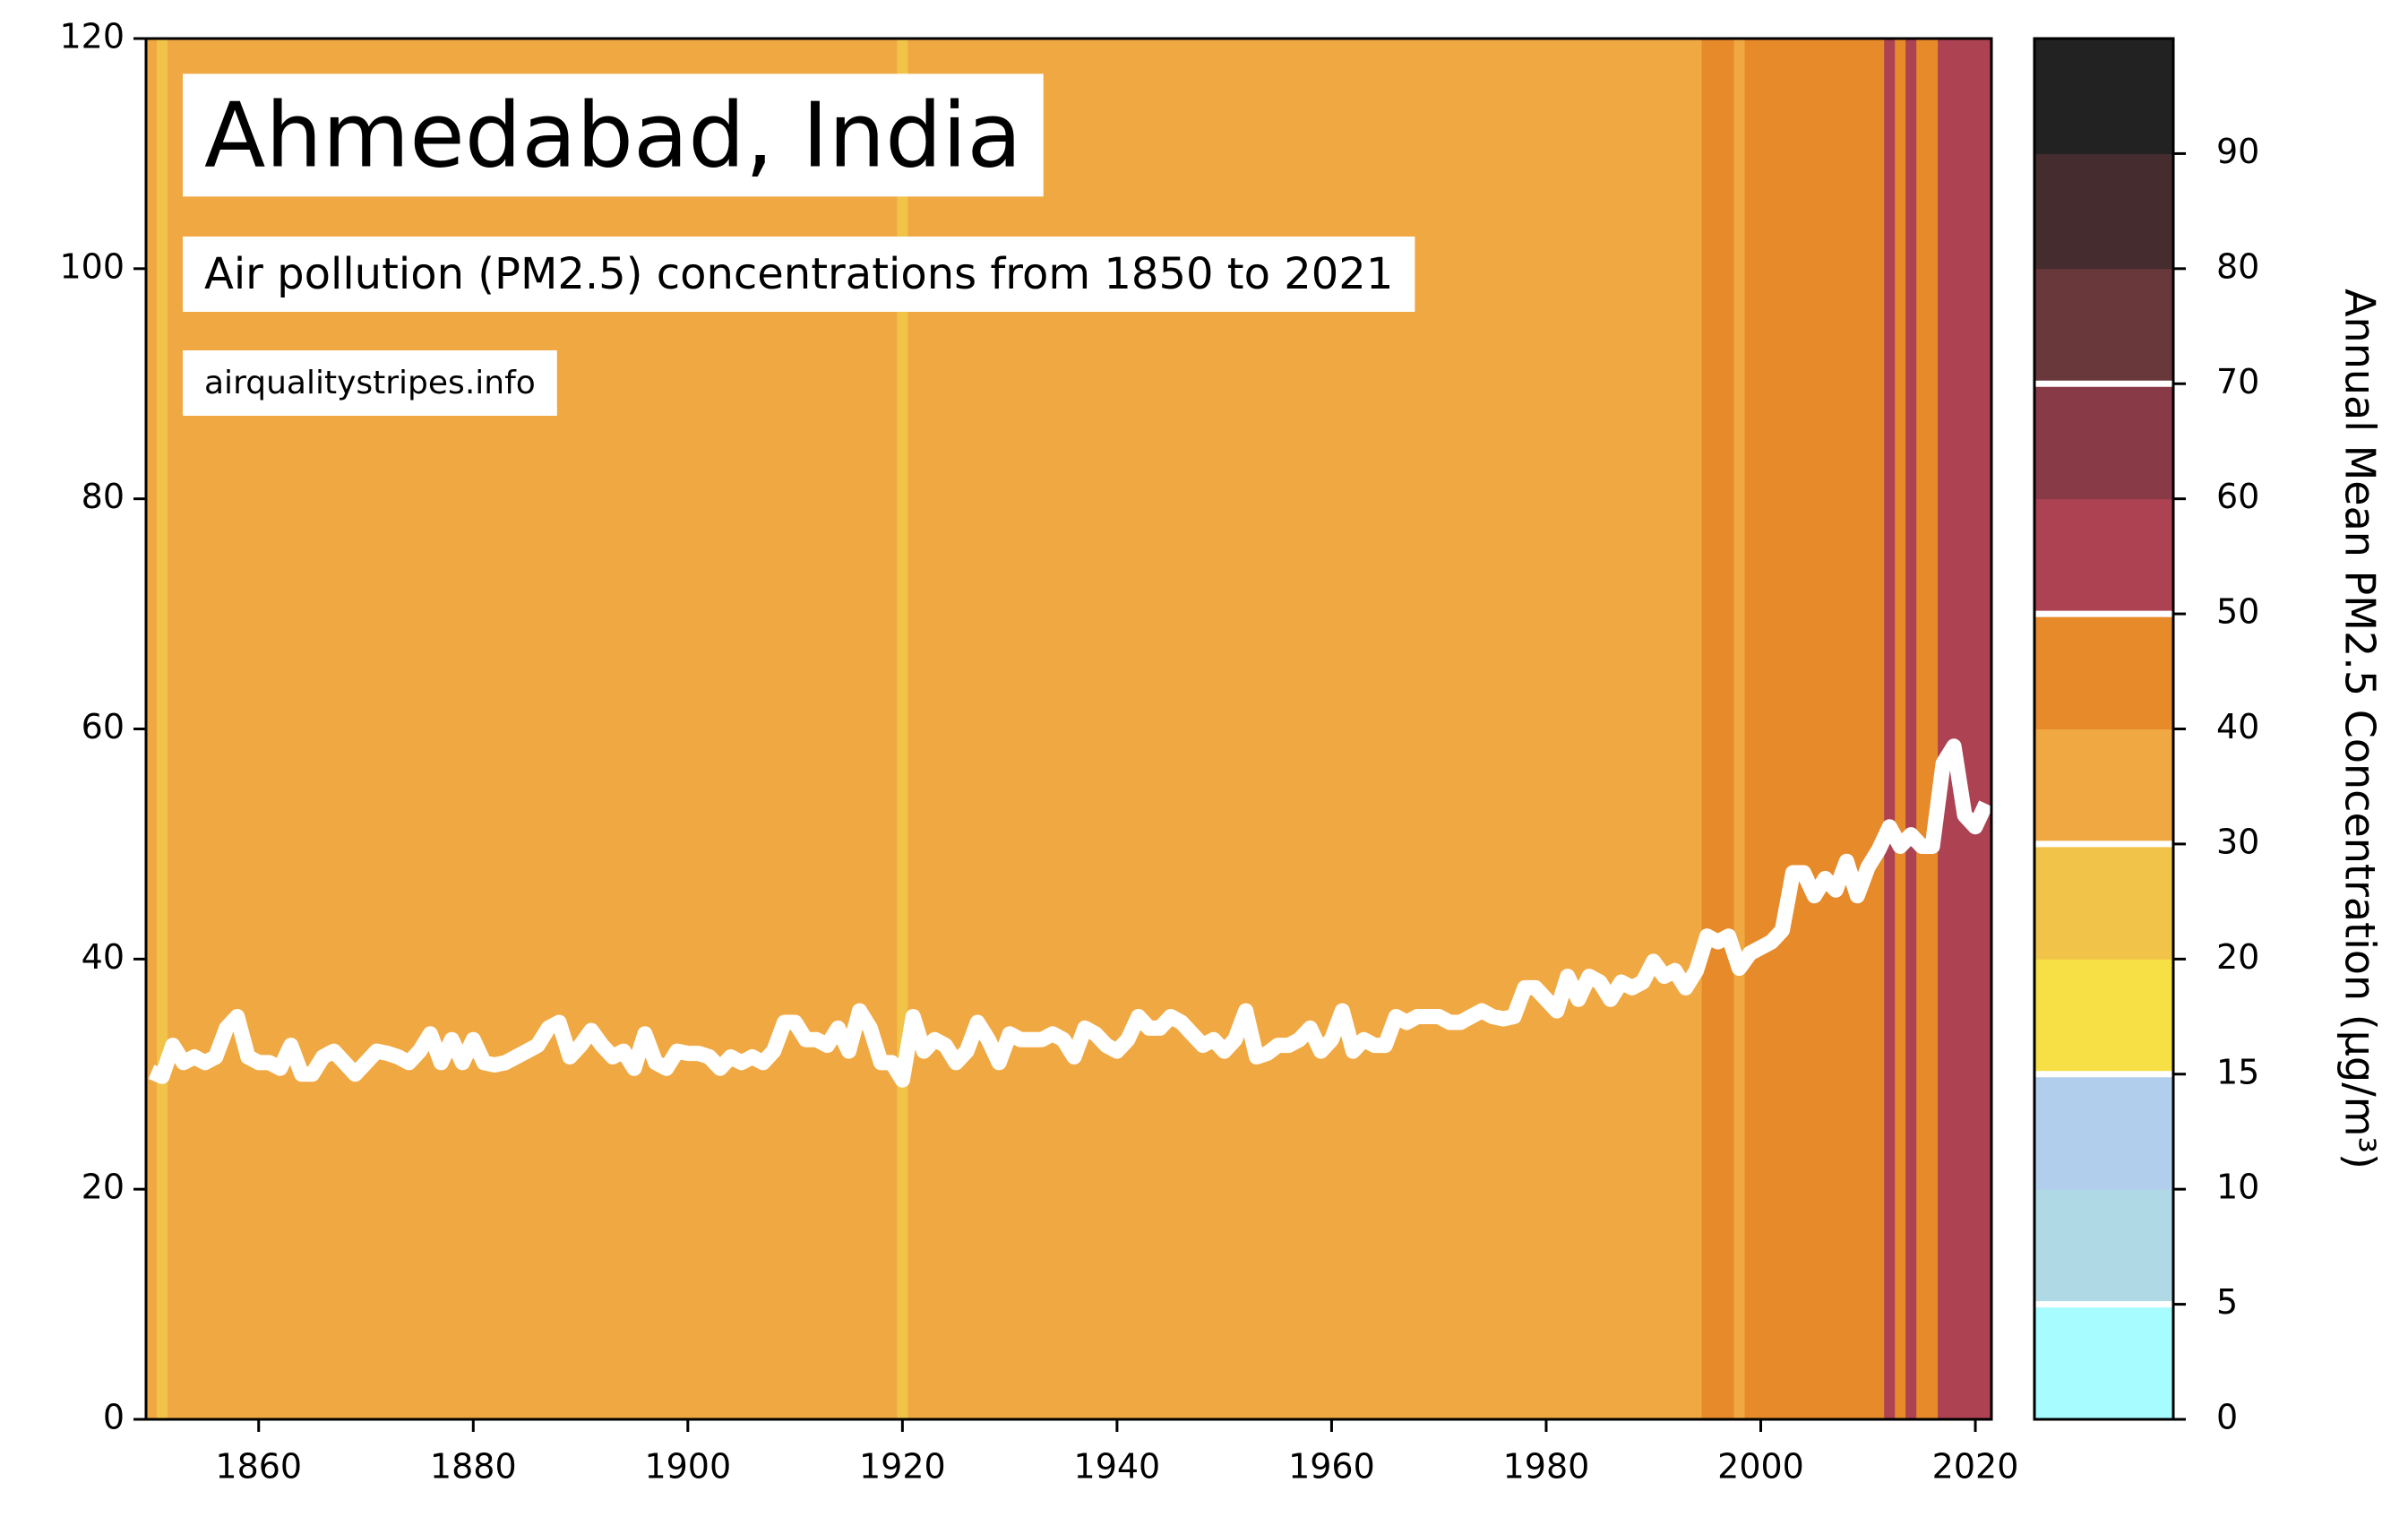  What do you see at coordinates (2237, 266) in the screenshot?
I see `colorbar-tick-label: 80` at bounding box center [2237, 266].